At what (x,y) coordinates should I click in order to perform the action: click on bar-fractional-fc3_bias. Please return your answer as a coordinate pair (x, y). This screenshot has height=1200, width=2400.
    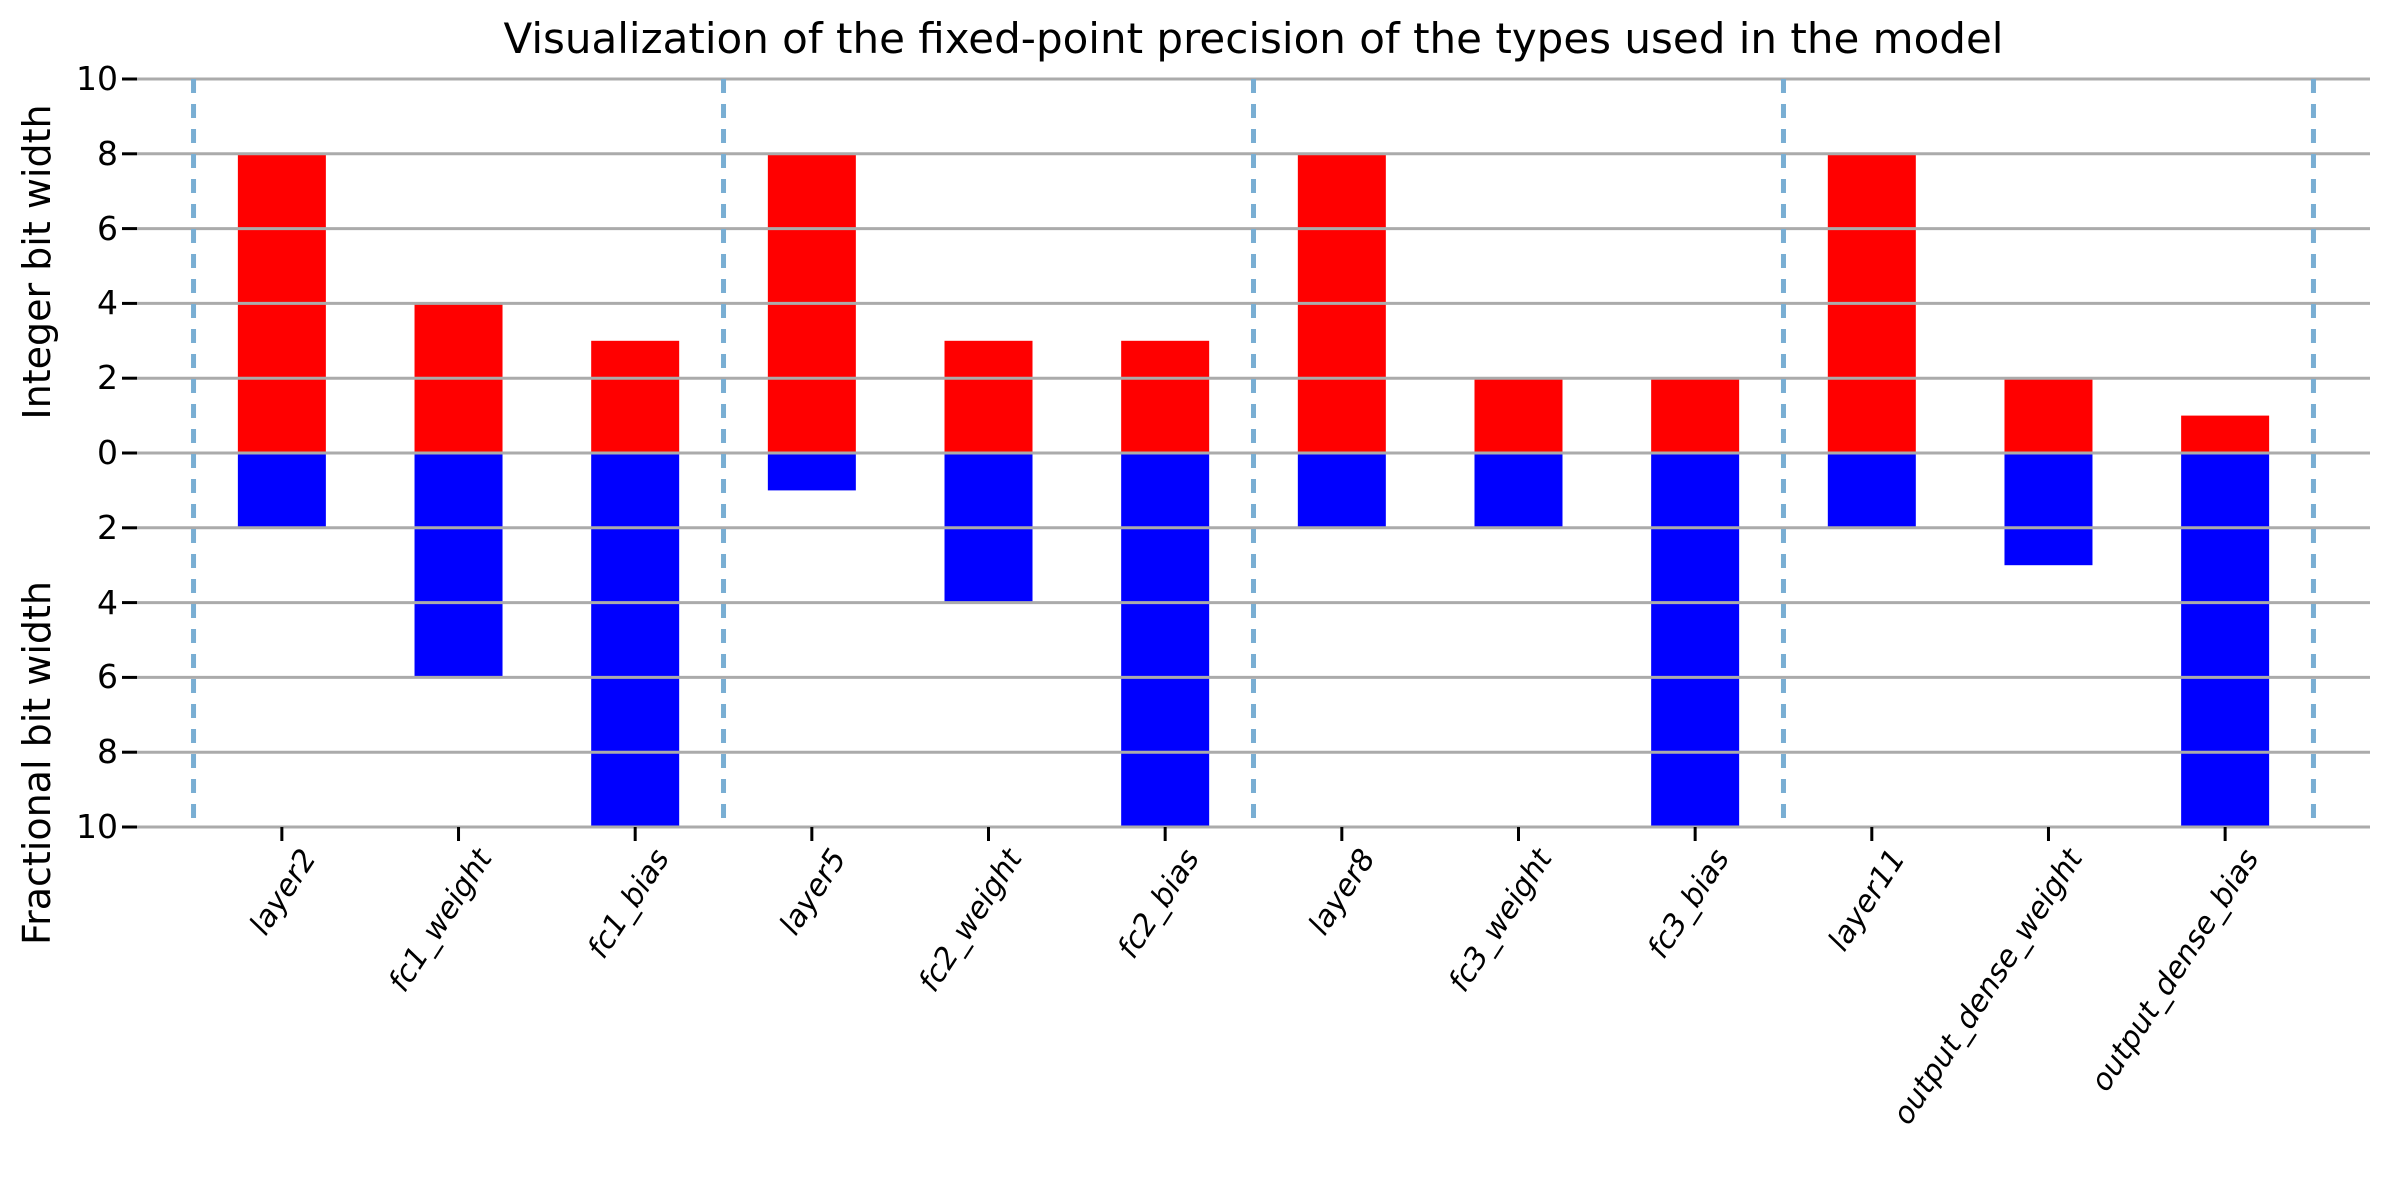
    Looking at the image, I should click on (1695, 640).